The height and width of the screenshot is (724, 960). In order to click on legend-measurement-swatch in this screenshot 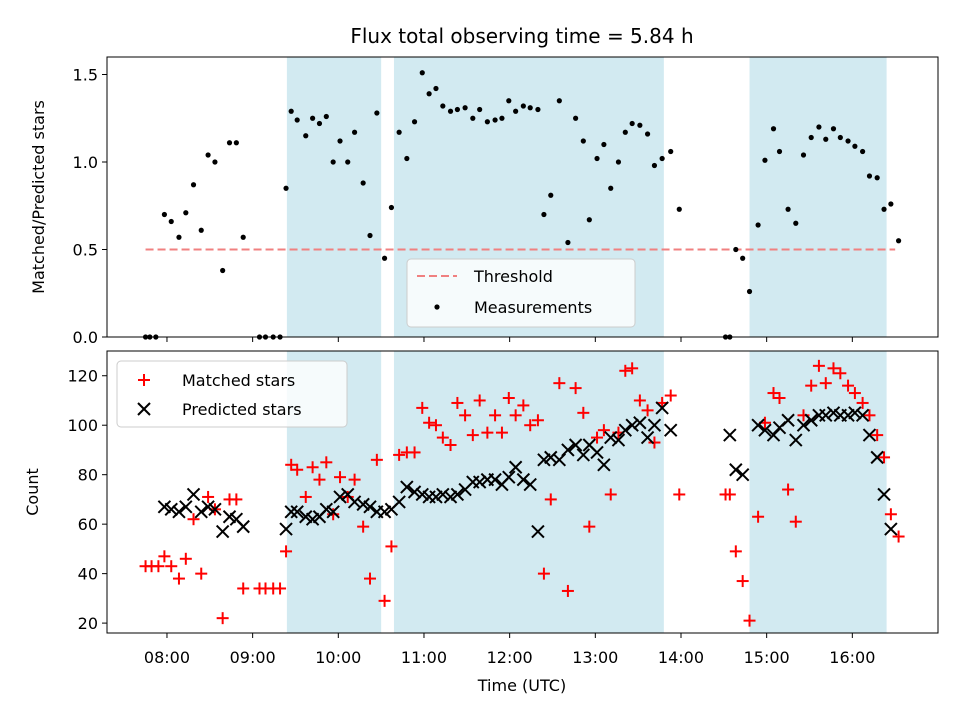, I will do `click(437, 307)`.